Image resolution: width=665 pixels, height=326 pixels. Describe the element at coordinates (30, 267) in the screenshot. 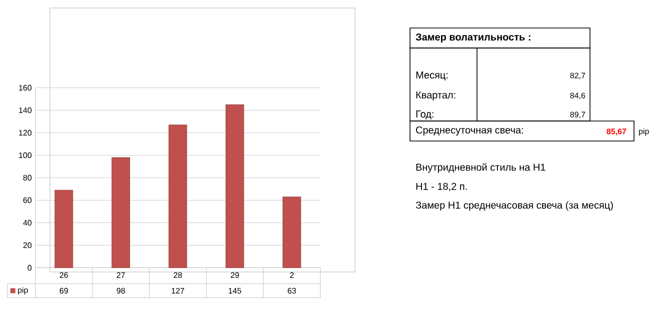

I see `y-tick-label: 0` at that location.